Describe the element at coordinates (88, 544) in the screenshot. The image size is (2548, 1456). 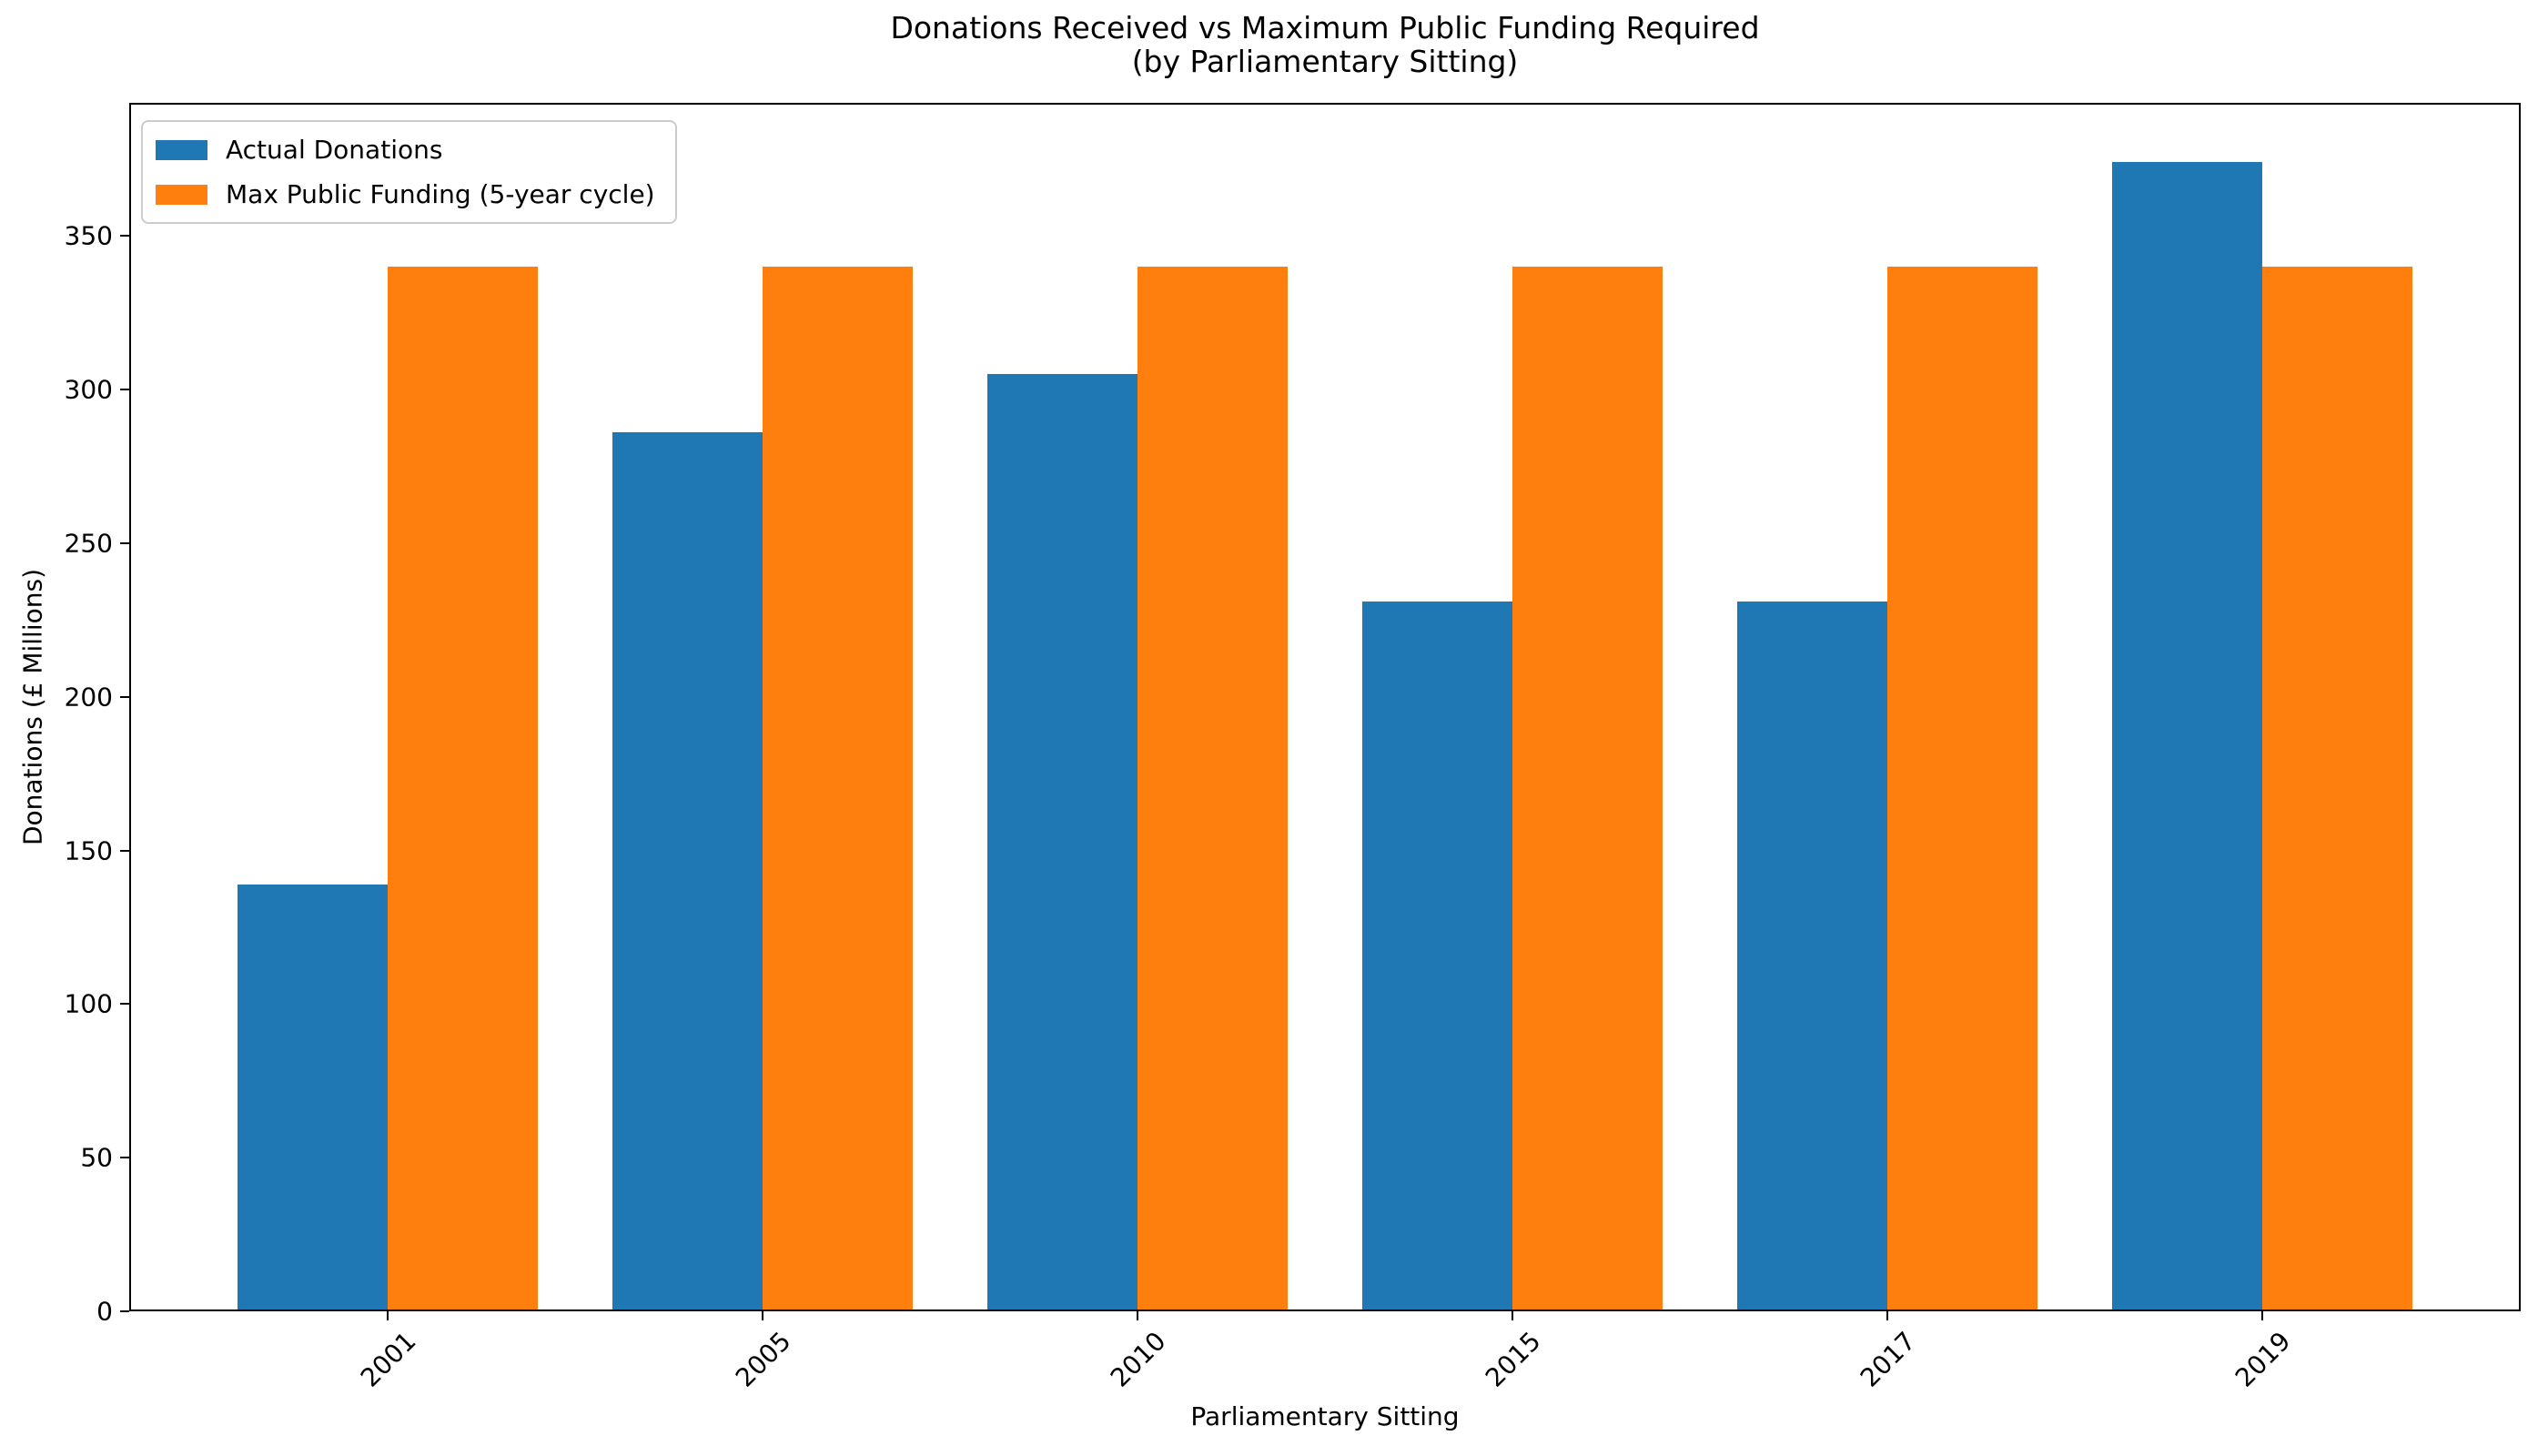
I see `y-tick-label-250: 250` at that location.